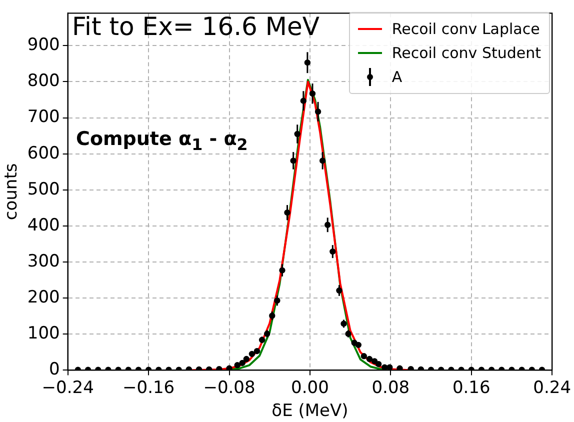 The image size is (574, 422). I want to click on y-tick-label: 900, so click(43, 45).